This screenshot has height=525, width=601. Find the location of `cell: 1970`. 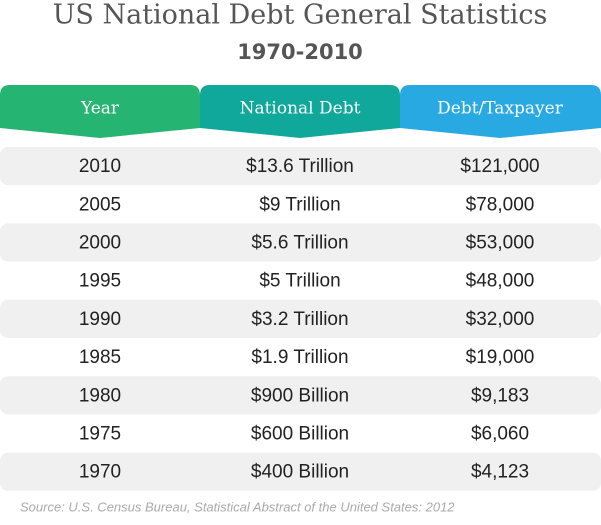

cell: 1970 is located at coordinates (100, 472).